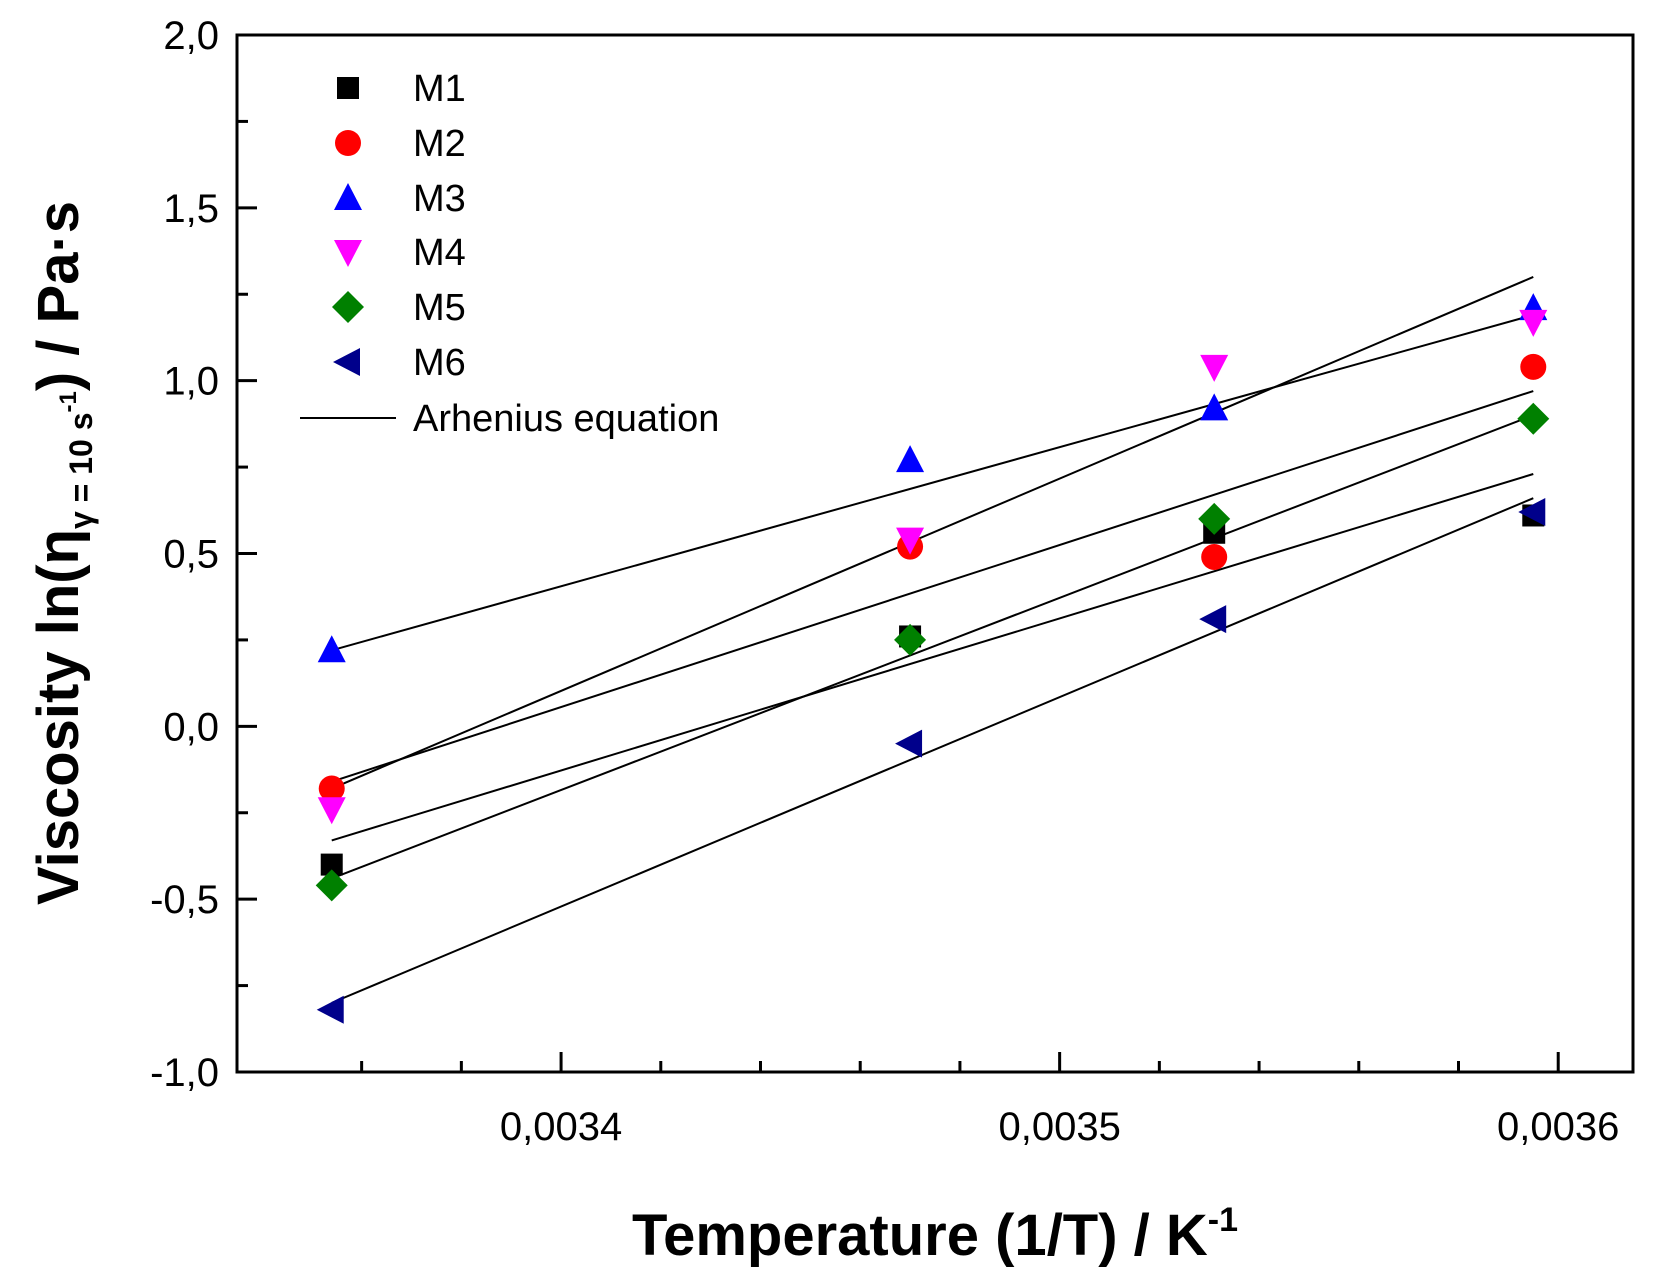 This screenshot has height=1275, width=1659. I want to click on legend-marker-m3, so click(348, 196).